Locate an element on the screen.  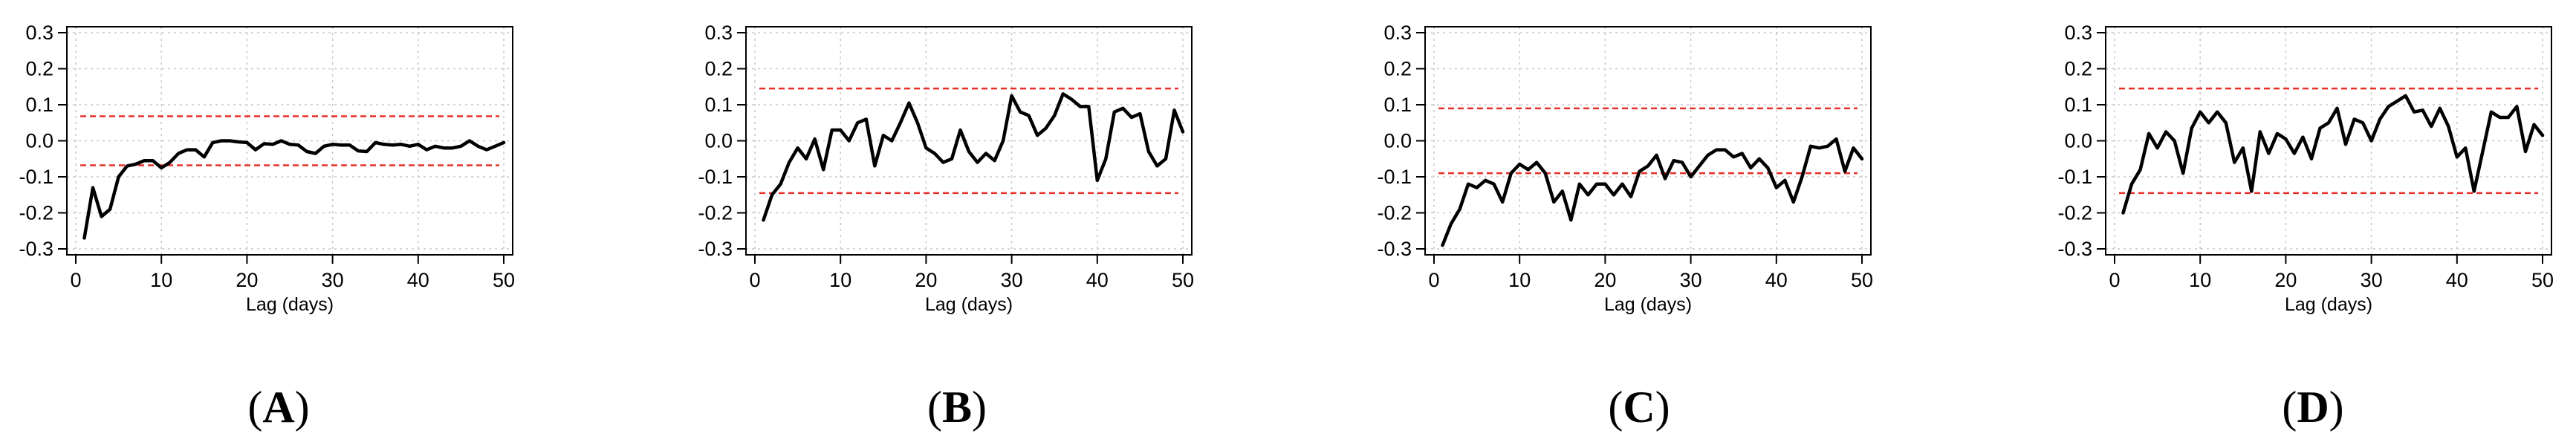
panel-label: (C) is located at coordinates (1639, 407).